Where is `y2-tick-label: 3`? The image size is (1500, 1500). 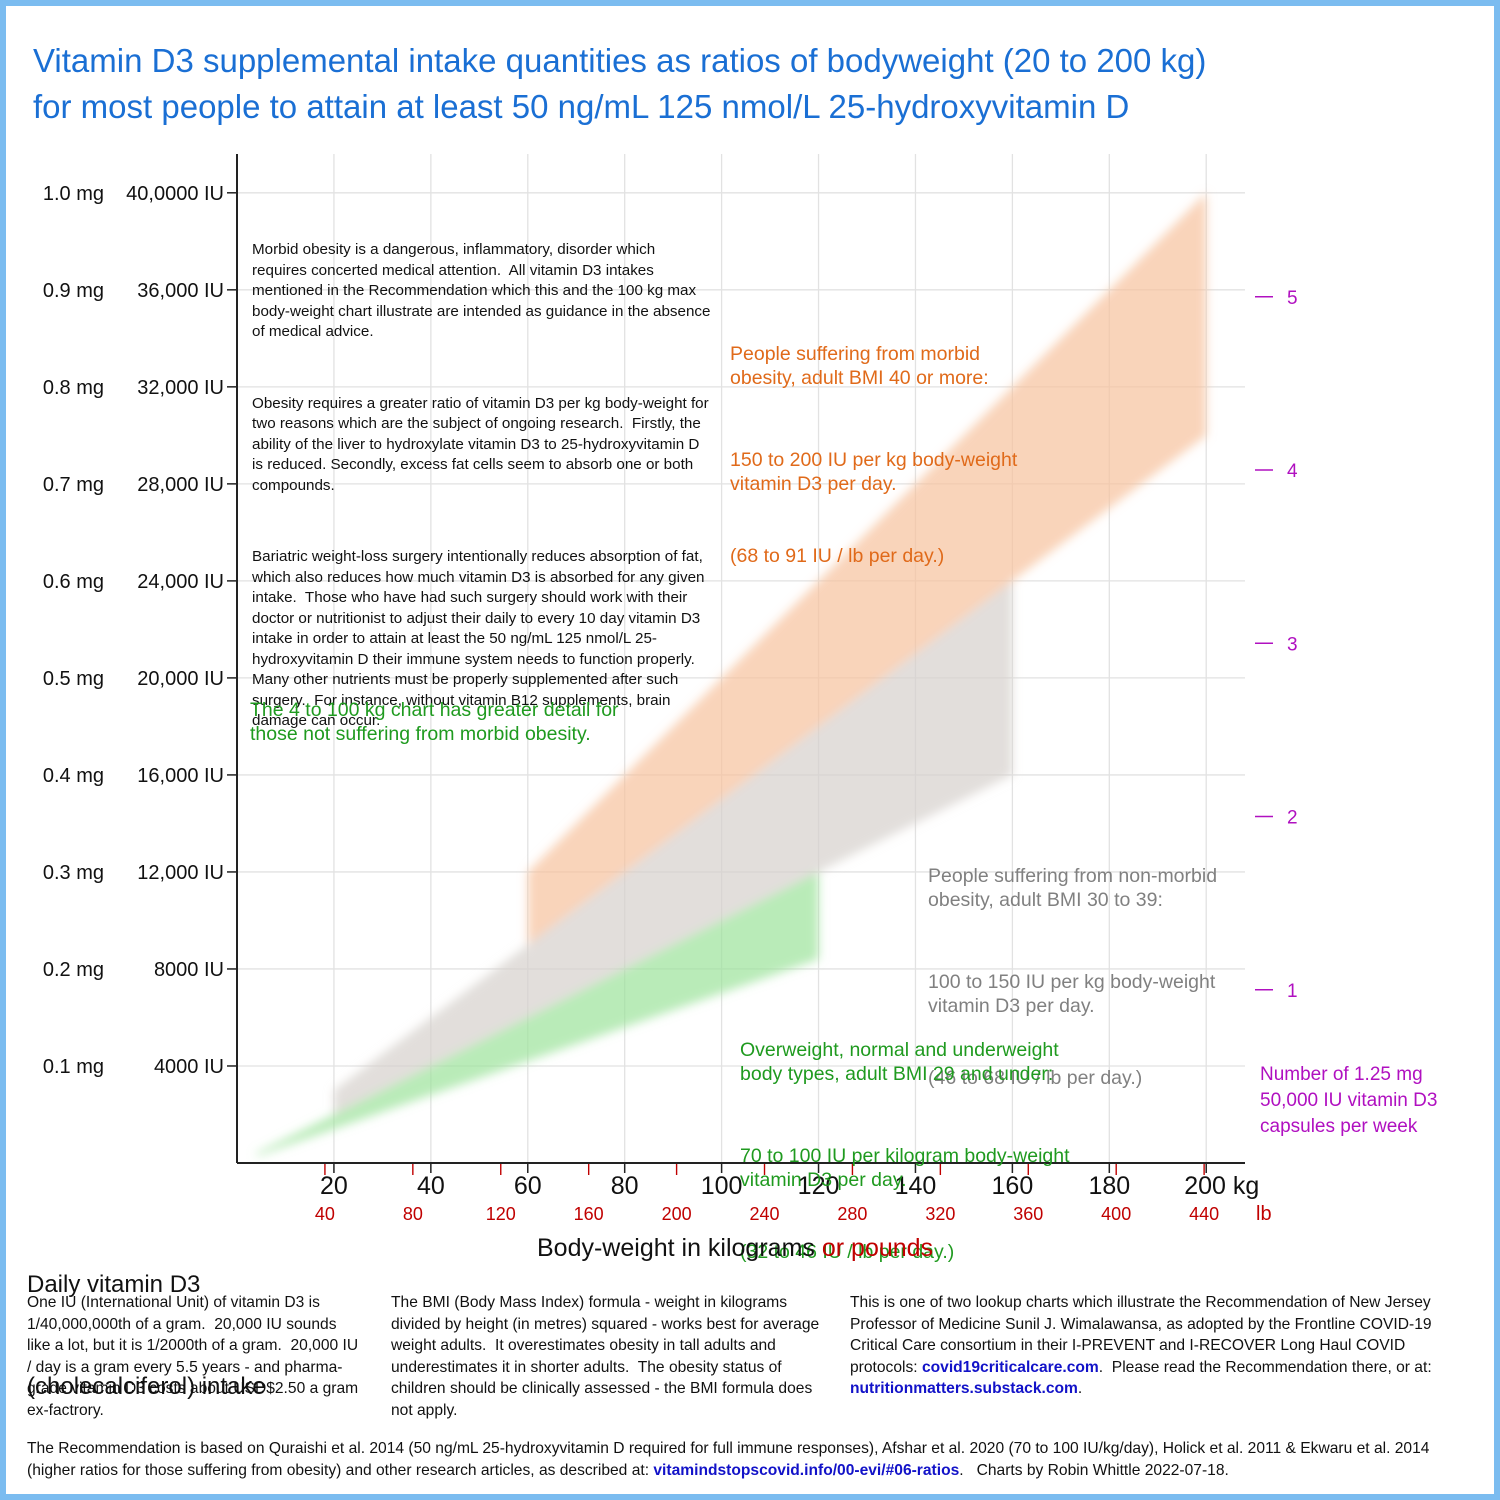 y2-tick-label: 3 is located at coordinates (1292, 644).